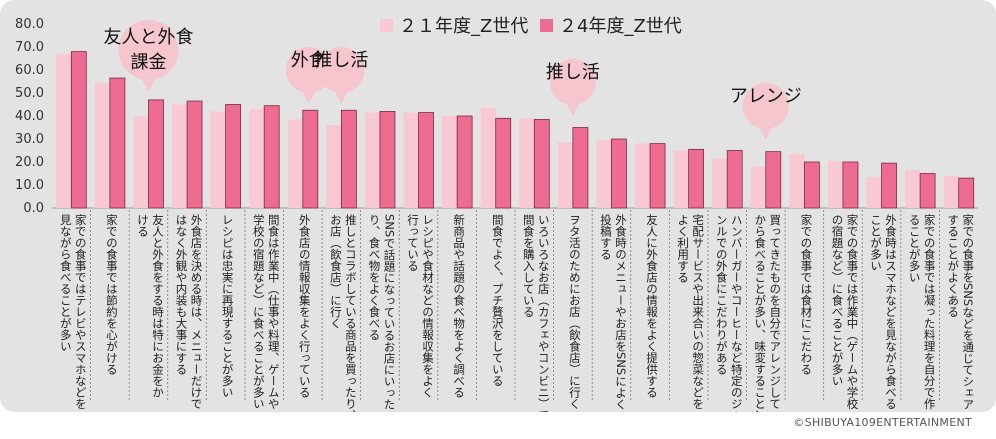 The height and width of the screenshot is (439, 996). I want to click on y-tick-label: 40.0, so click(29, 116).